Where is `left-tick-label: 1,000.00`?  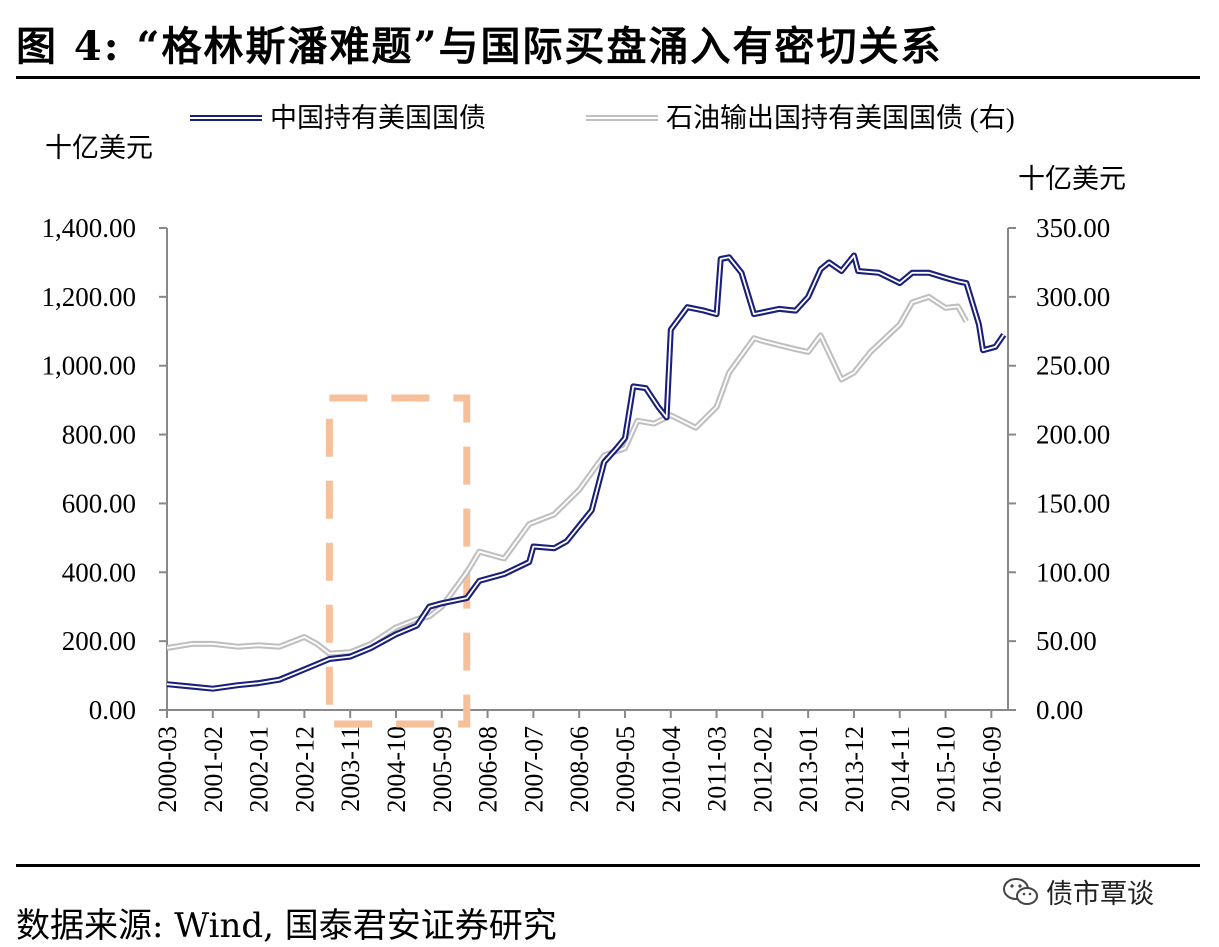
left-tick-label: 1,000.00 is located at coordinates (89, 366).